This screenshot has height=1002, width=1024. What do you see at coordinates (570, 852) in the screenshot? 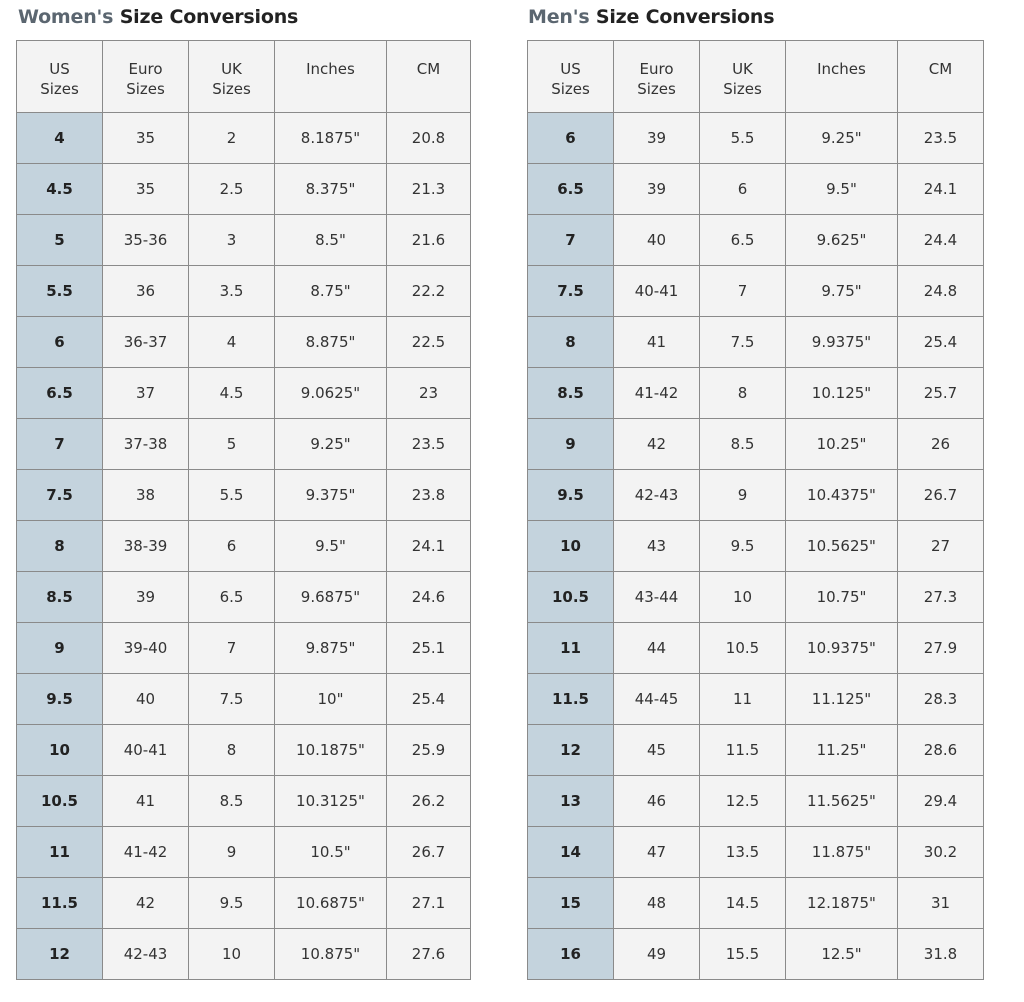
I see `us-size-cell: 14` at bounding box center [570, 852].